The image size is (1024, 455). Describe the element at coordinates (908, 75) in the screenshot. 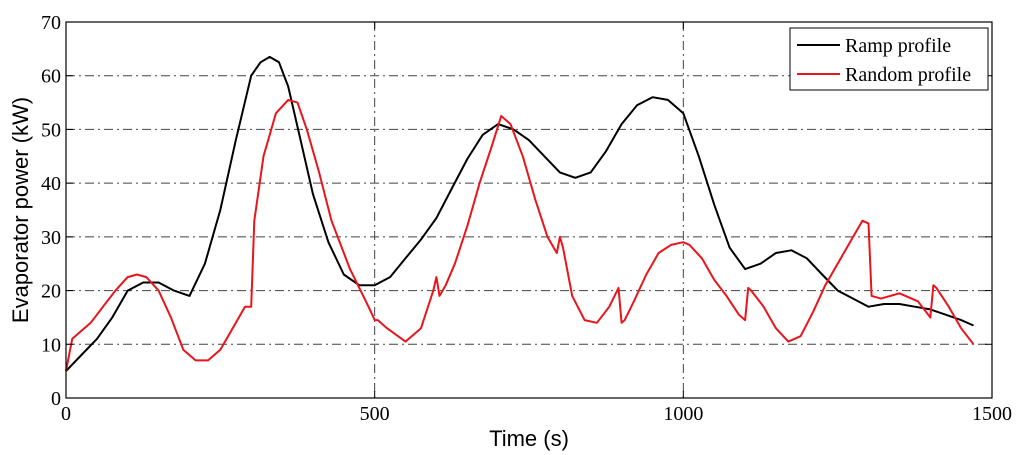

I see `legend-label-random: Random profile` at that location.